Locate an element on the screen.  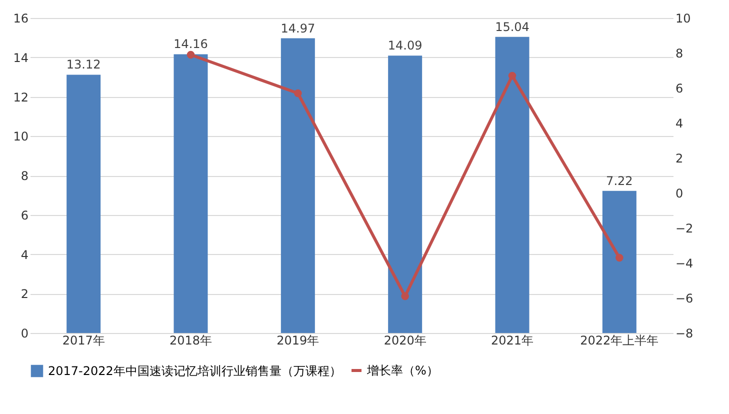
x-tick-label: 2017年 is located at coordinates (83, 341).